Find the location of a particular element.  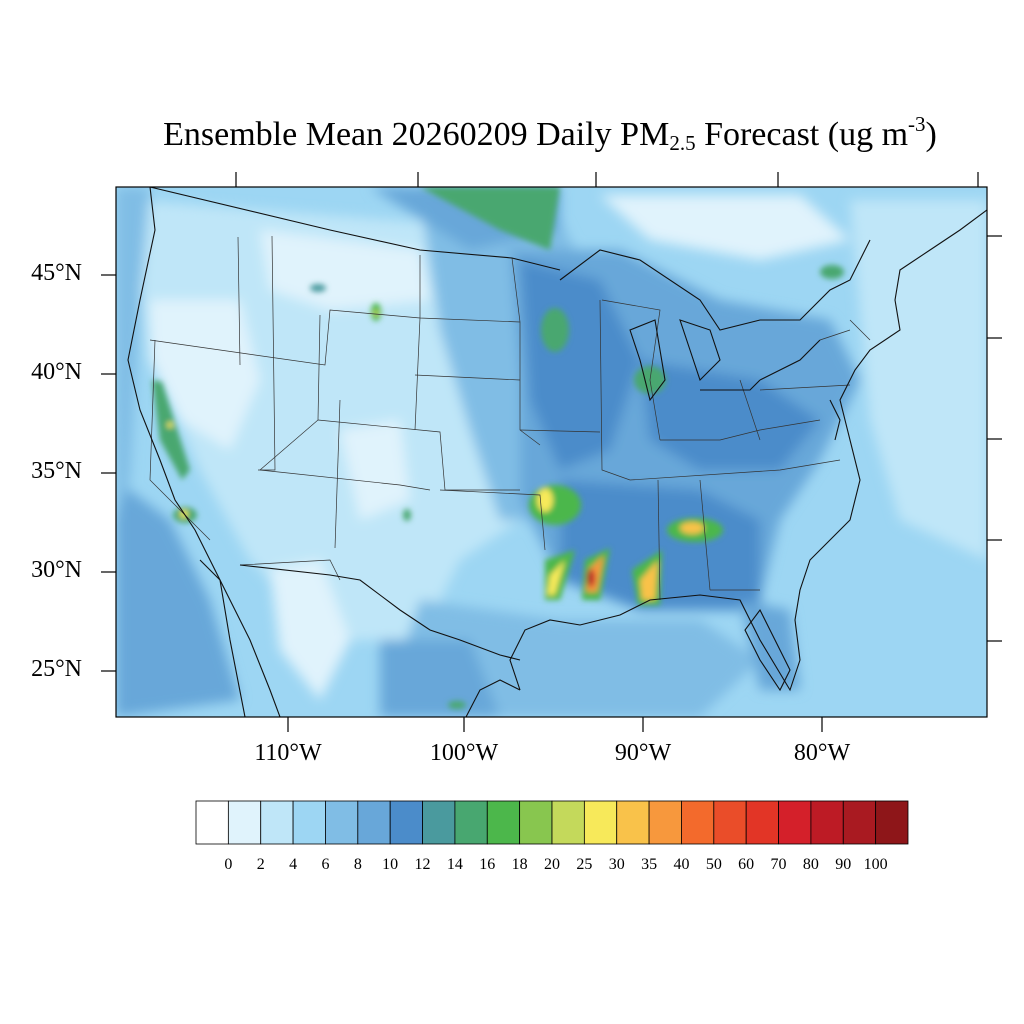

colorbar-tick-label: 25 is located at coordinates (584, 864).